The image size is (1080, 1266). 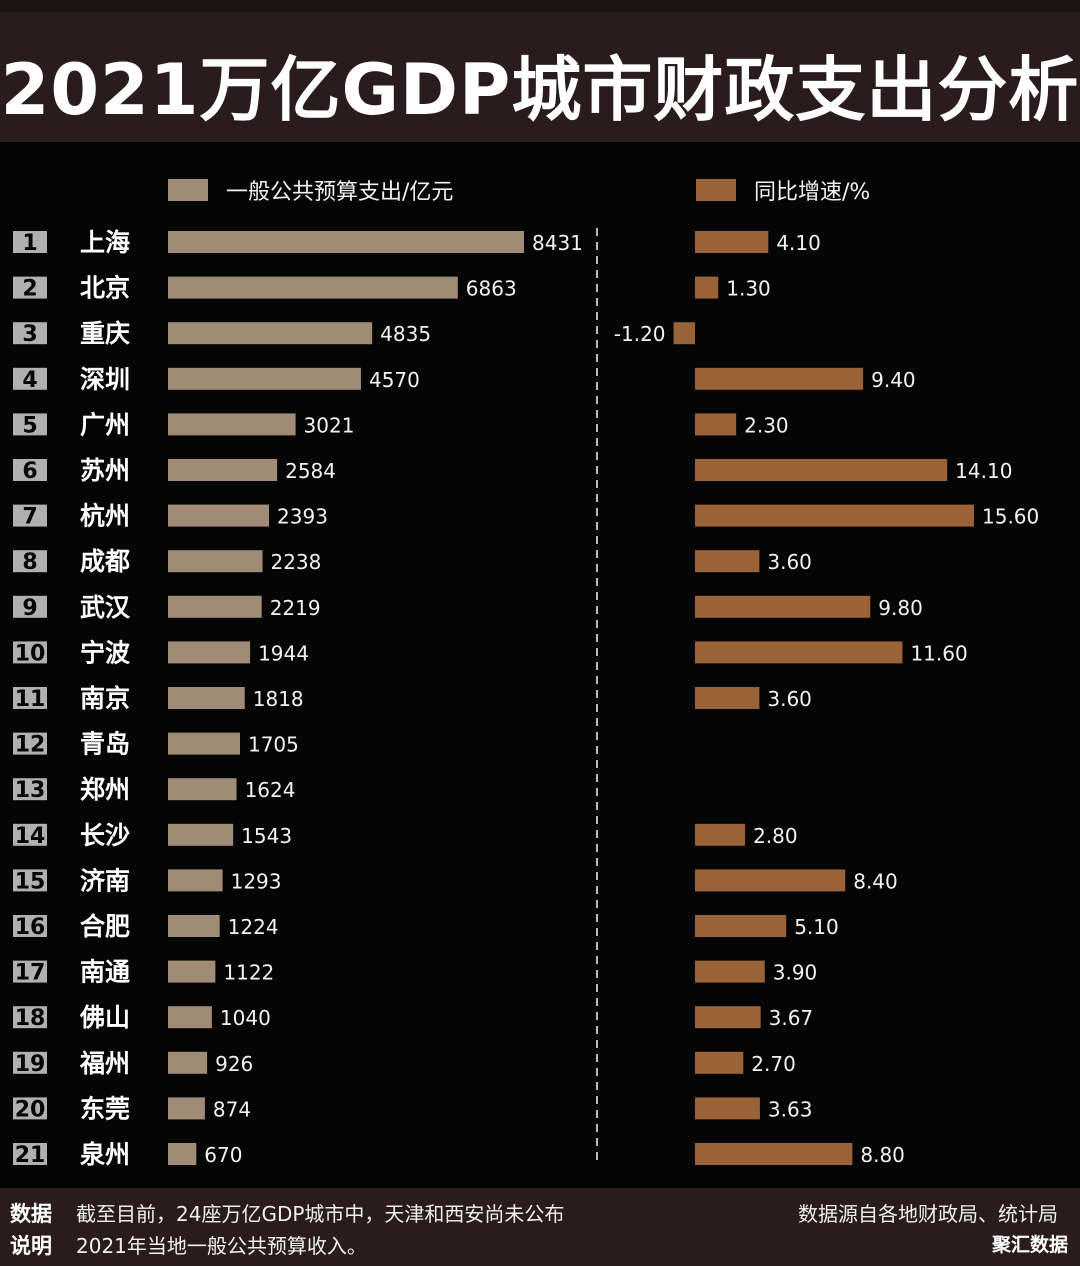 I want to click on rank-number: 16, so click(x=30, y=927).